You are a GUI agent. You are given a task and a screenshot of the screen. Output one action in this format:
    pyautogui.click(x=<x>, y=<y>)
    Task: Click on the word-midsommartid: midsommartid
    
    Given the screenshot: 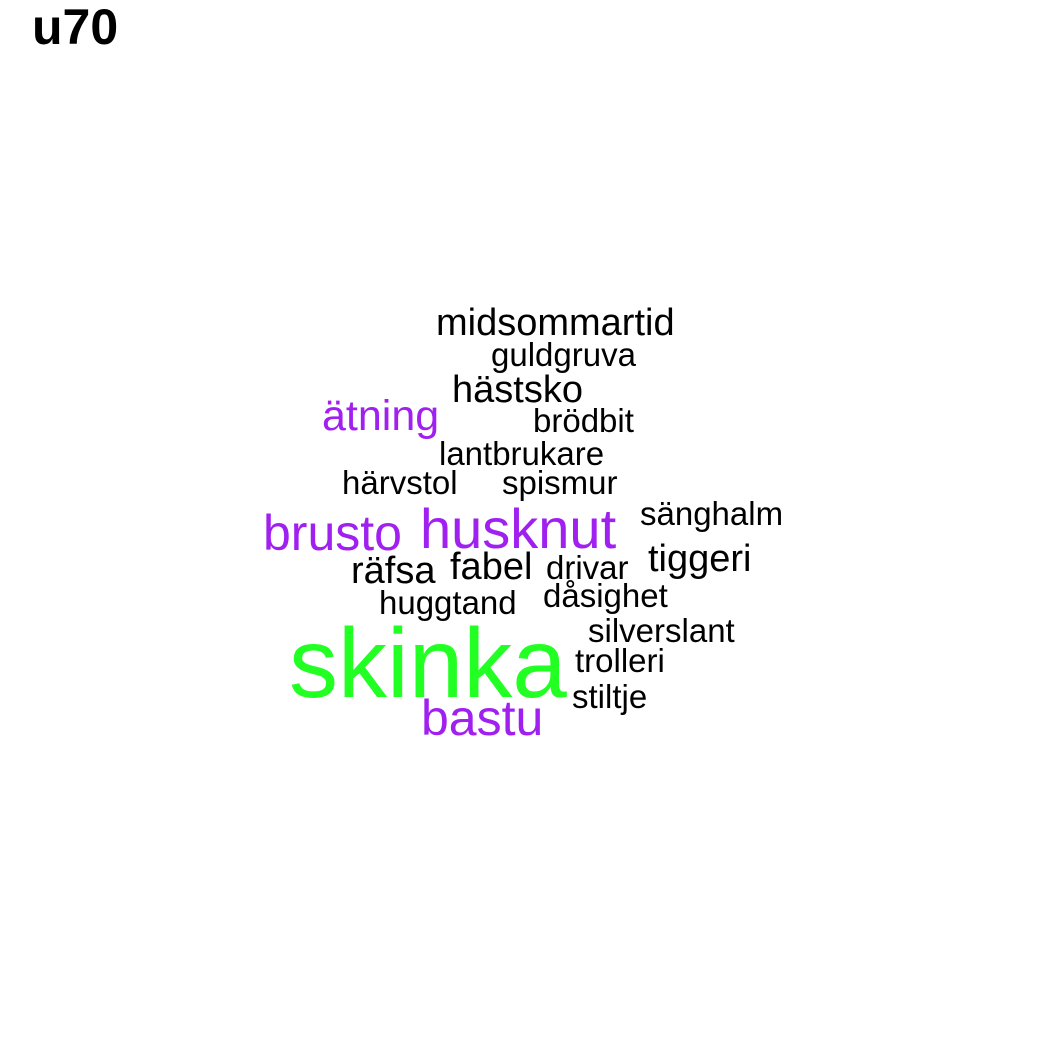 What is the action you would take?
    pyautogui.click(x=555, y=323)
    